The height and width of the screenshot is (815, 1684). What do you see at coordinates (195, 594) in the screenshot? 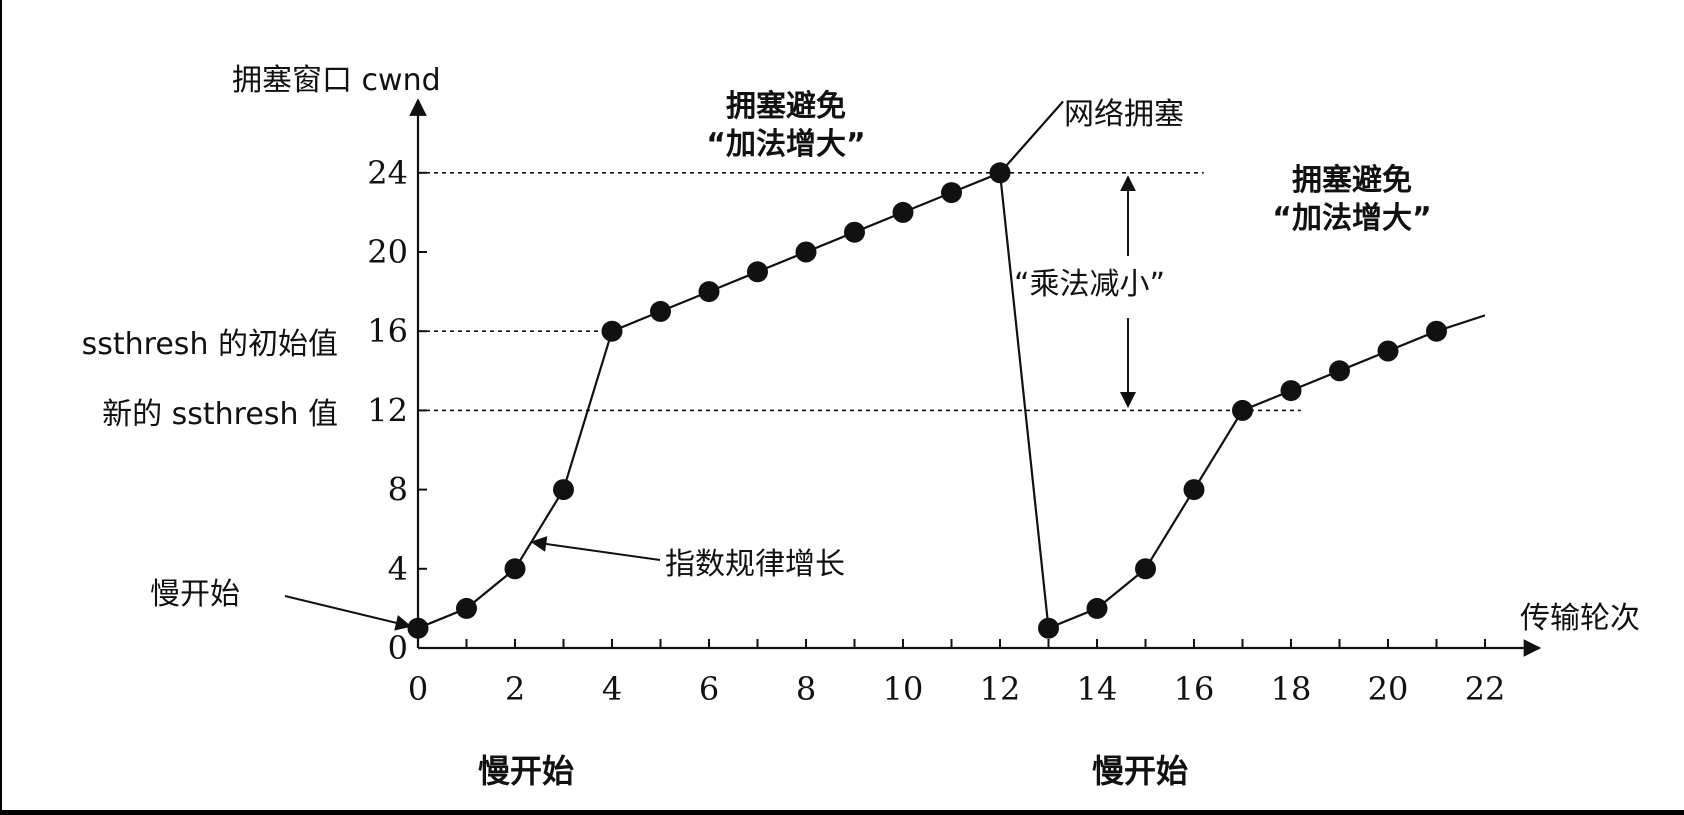
I see `slow-start-annotation: 慢开始` at bounding box center [195, 594].